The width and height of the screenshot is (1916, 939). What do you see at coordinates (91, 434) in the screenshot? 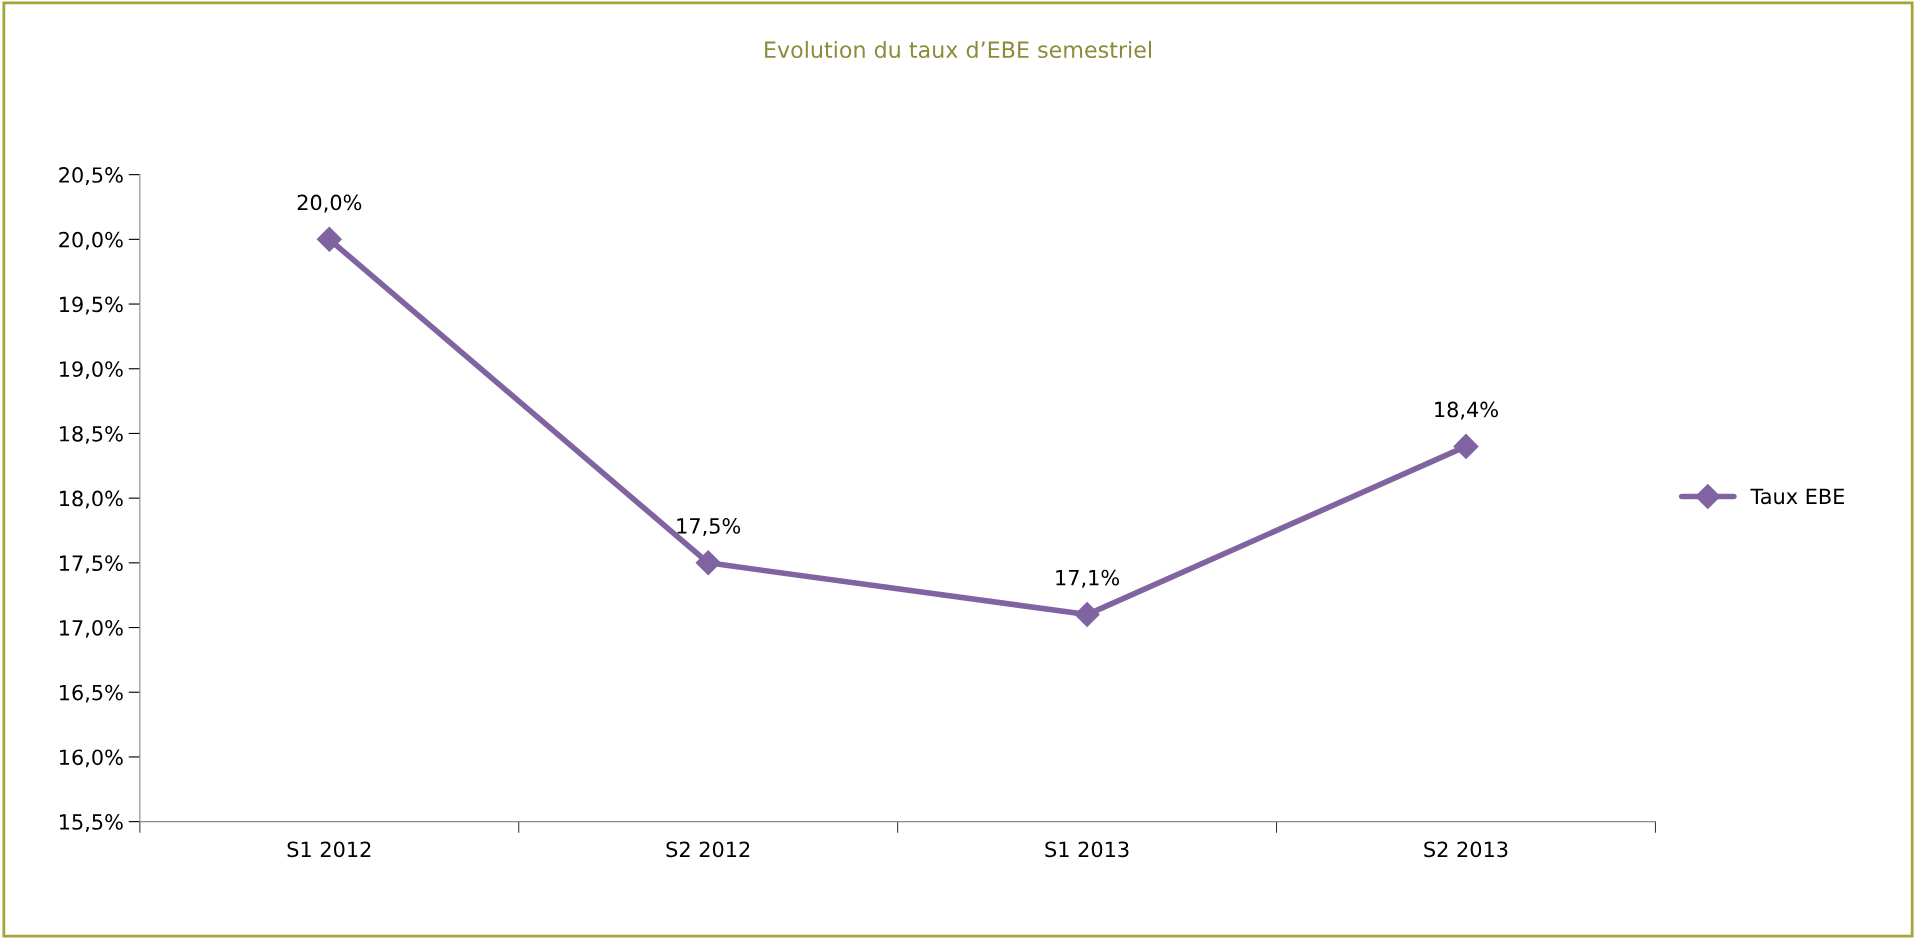
I see `y-tick-label: 18,5%` at bounding box center [91, 434].